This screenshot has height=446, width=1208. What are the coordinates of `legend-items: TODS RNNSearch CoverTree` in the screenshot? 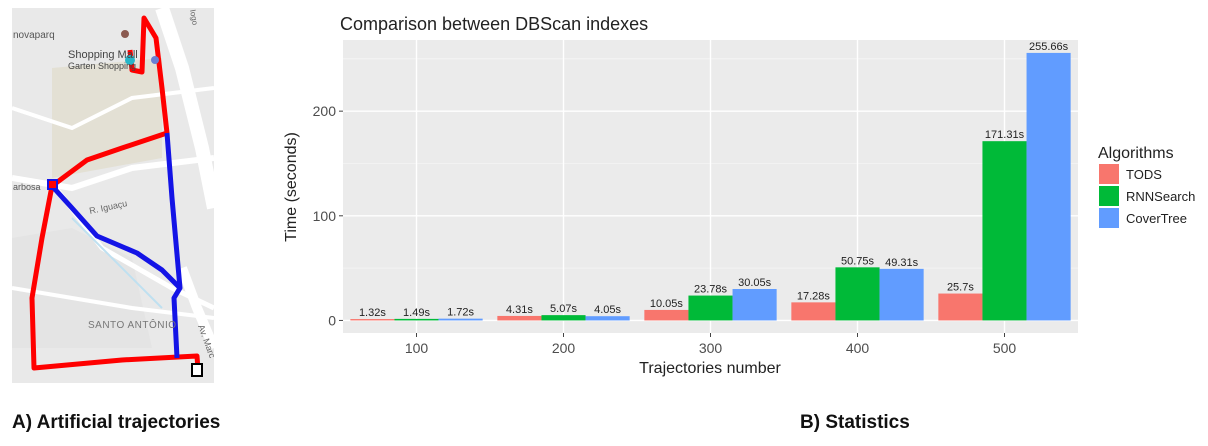 It's located at (1147, 196).